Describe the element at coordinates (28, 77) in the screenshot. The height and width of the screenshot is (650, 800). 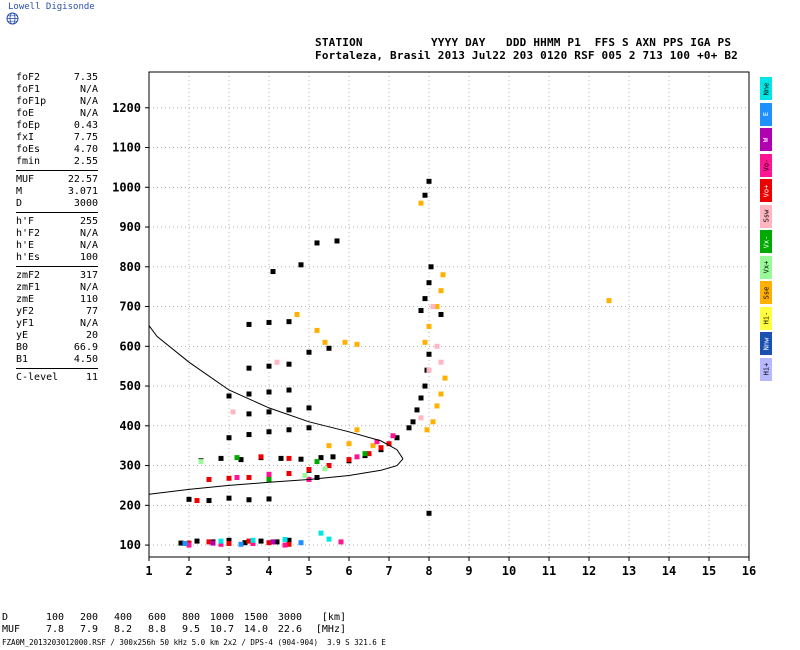
I see `param-name: foF2` at that location.